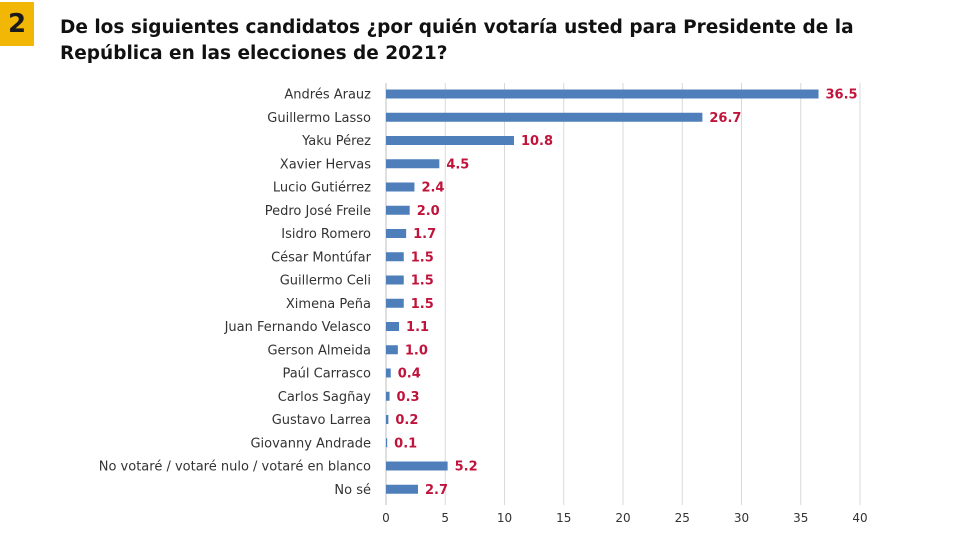 The height and width of the screenshot is (540, 973). I want to click on x-tick-label: 15, so click(563, 518).